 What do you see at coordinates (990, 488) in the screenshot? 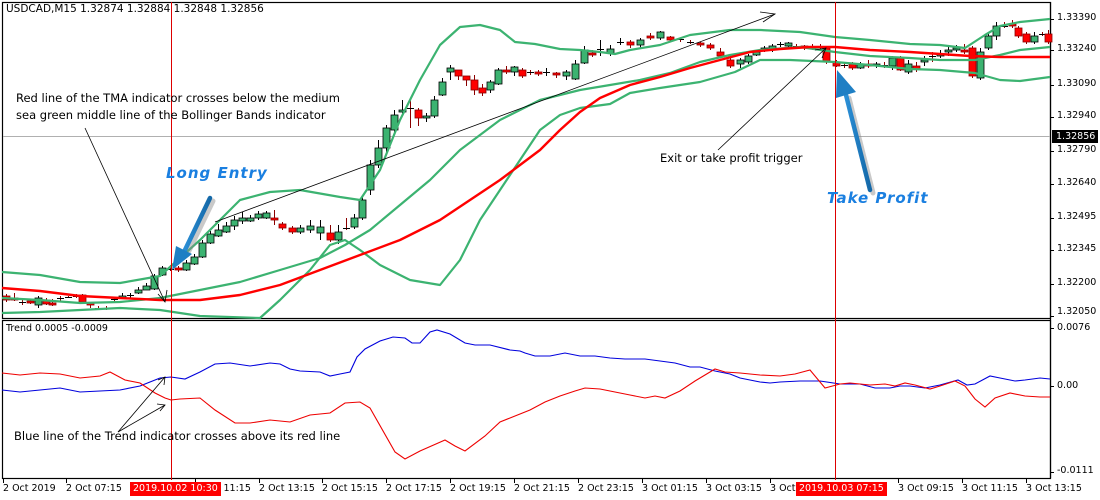
I see `time-tick-label: 3 Oct 11:15` at bounding box center [990, 488].